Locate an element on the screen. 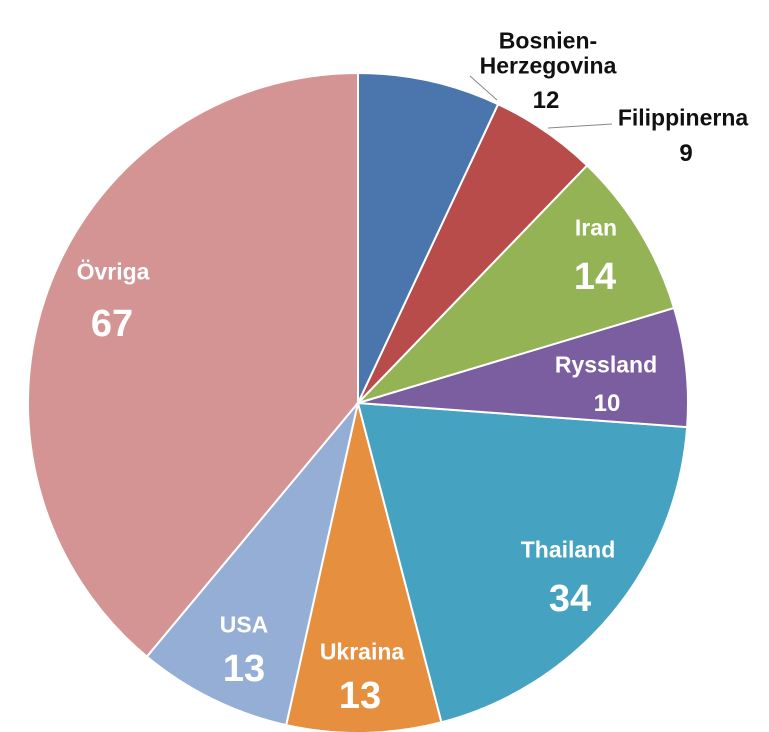 The width and height of the screenshot is (769, 732). slice-label: Bosnien-Herzegovina is located at coordinates (548, 53).